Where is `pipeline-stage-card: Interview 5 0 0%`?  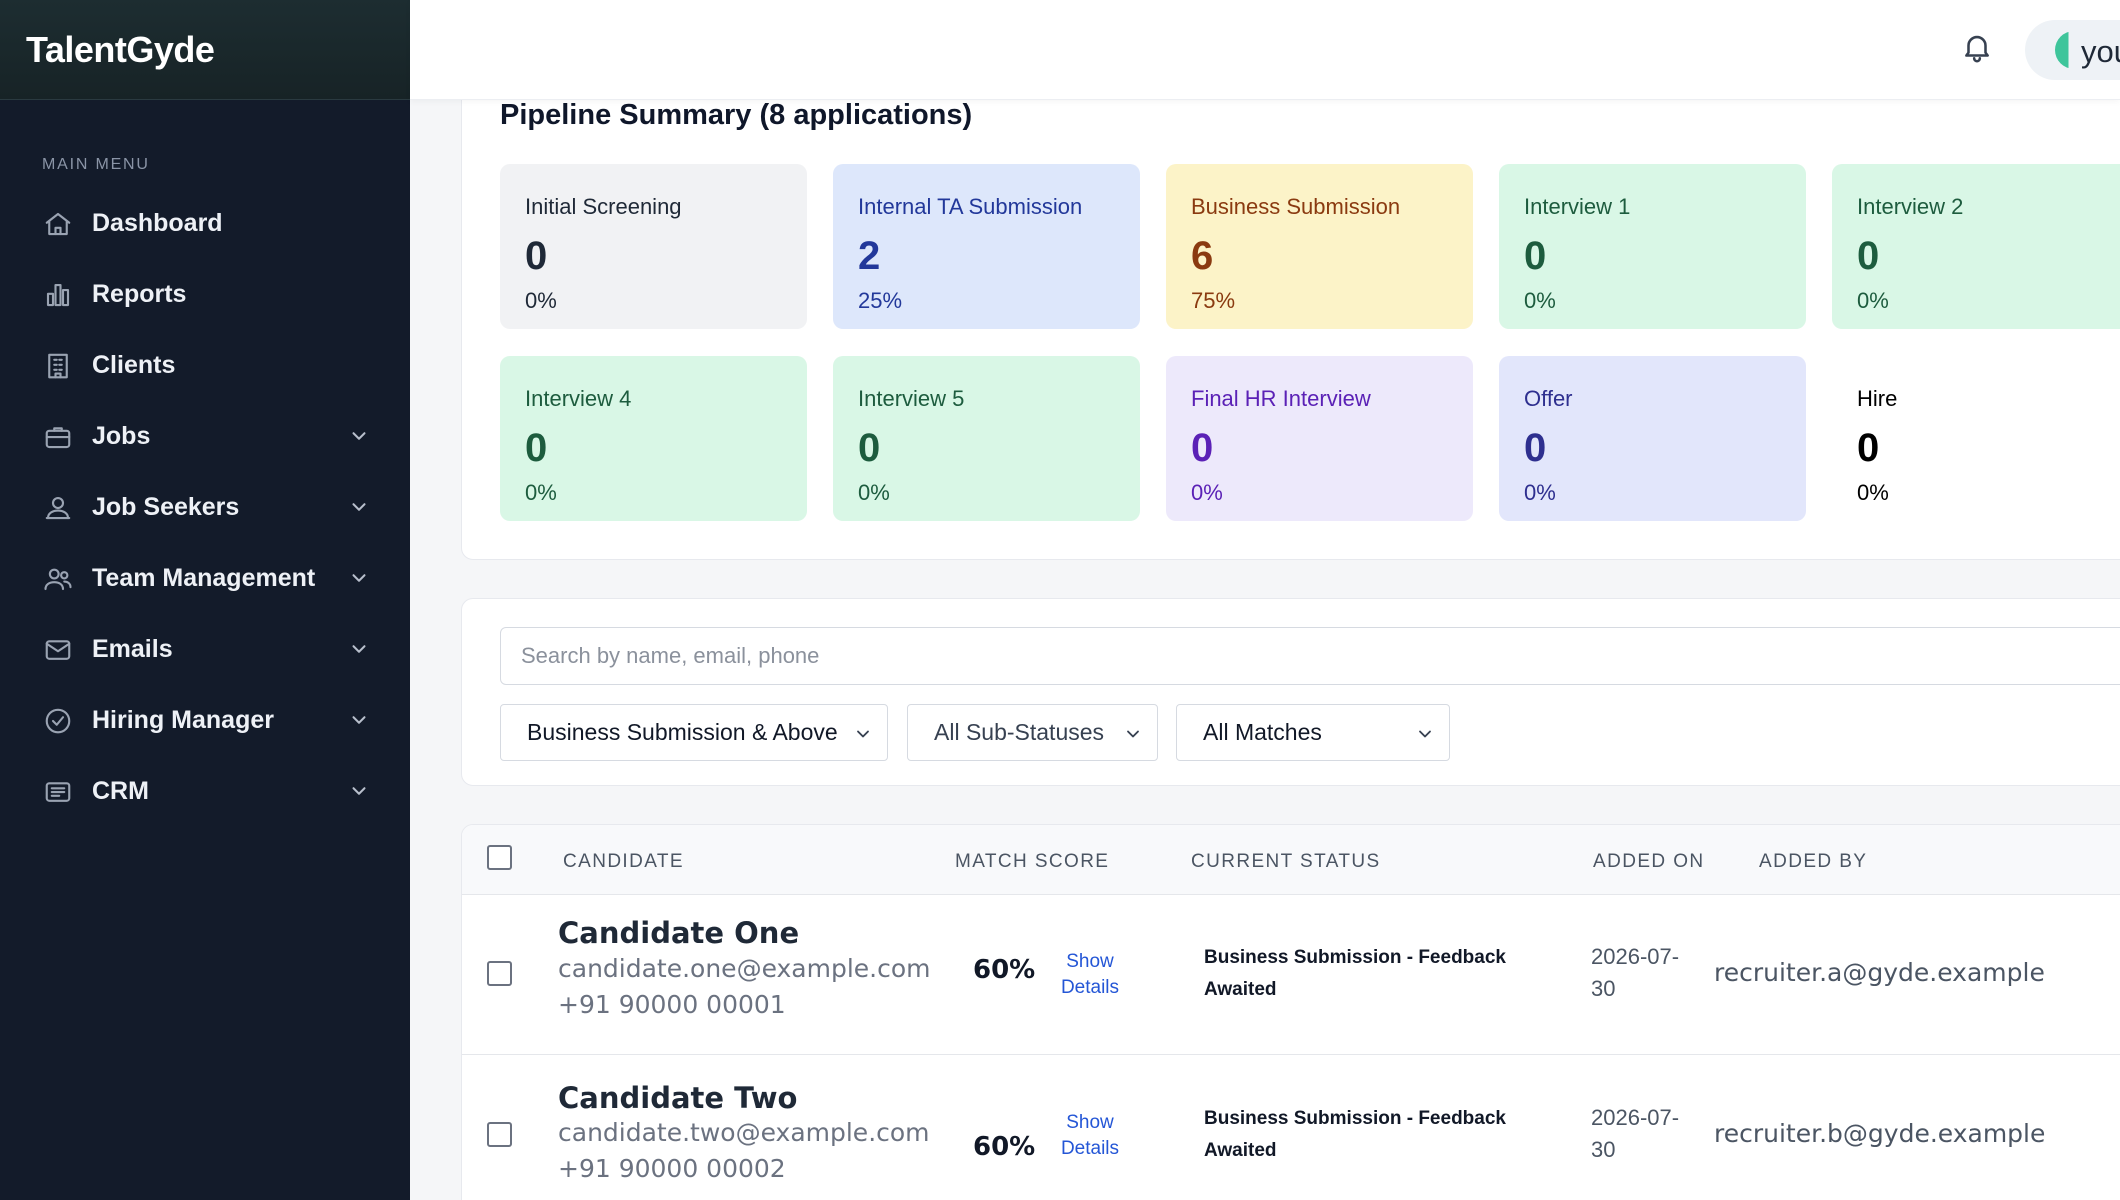 pipeline-stage-card: Interview 5 0 0% is located at coordinates (986, 438).